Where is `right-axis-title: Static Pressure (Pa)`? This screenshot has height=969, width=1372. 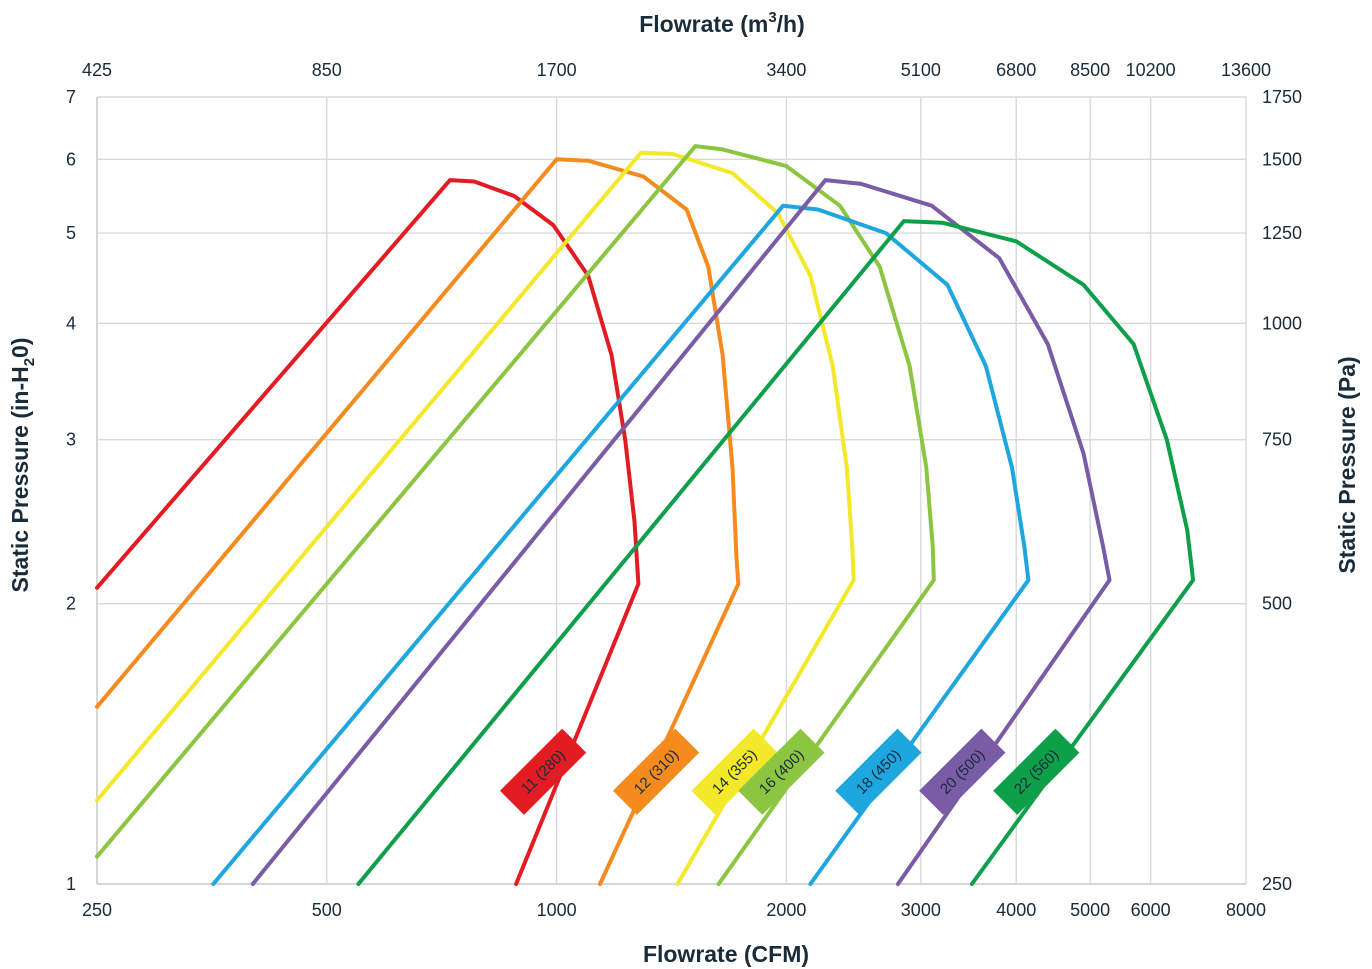 right-axis-title: Static Pressure (Pa) is located at coordinates (1347, 464).